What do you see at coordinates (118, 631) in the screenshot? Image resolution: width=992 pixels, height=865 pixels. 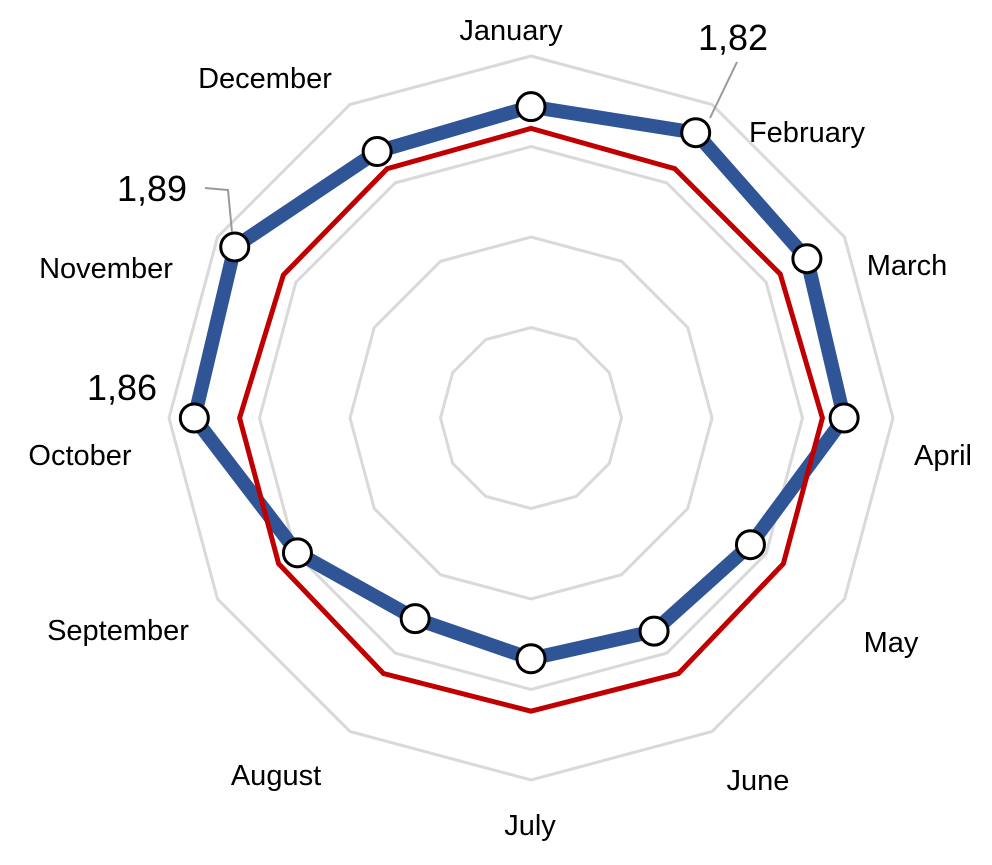 I see `category-label-september: September` at bounding box center [118, 631].